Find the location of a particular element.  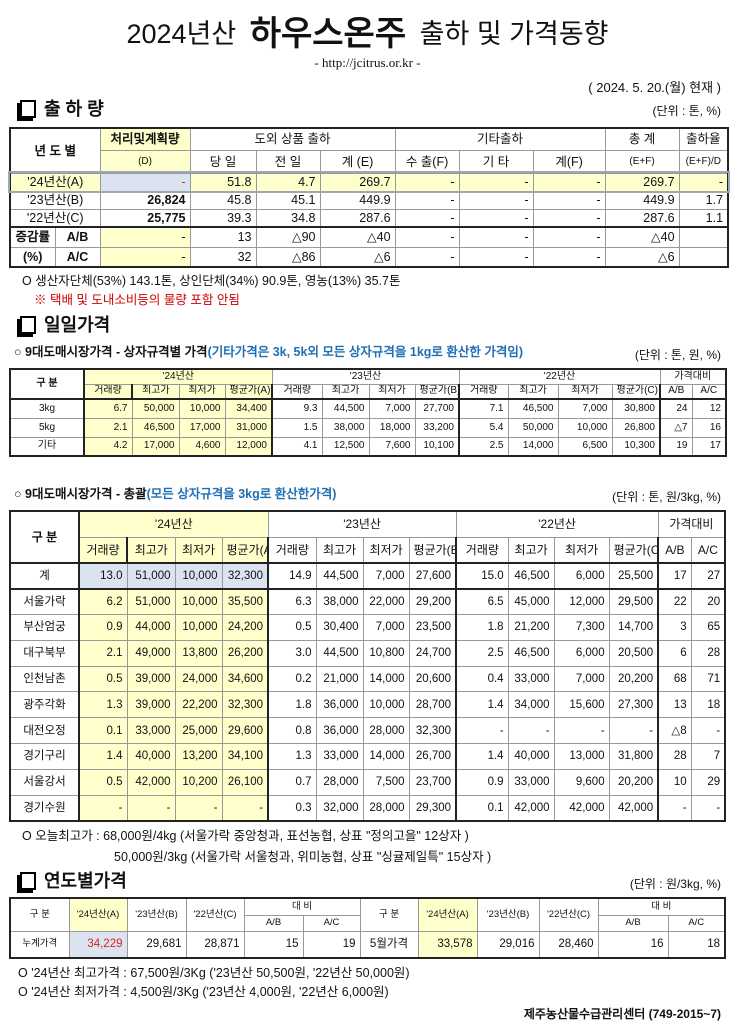

row-label: 기타 is located at coordinates (47, 446).